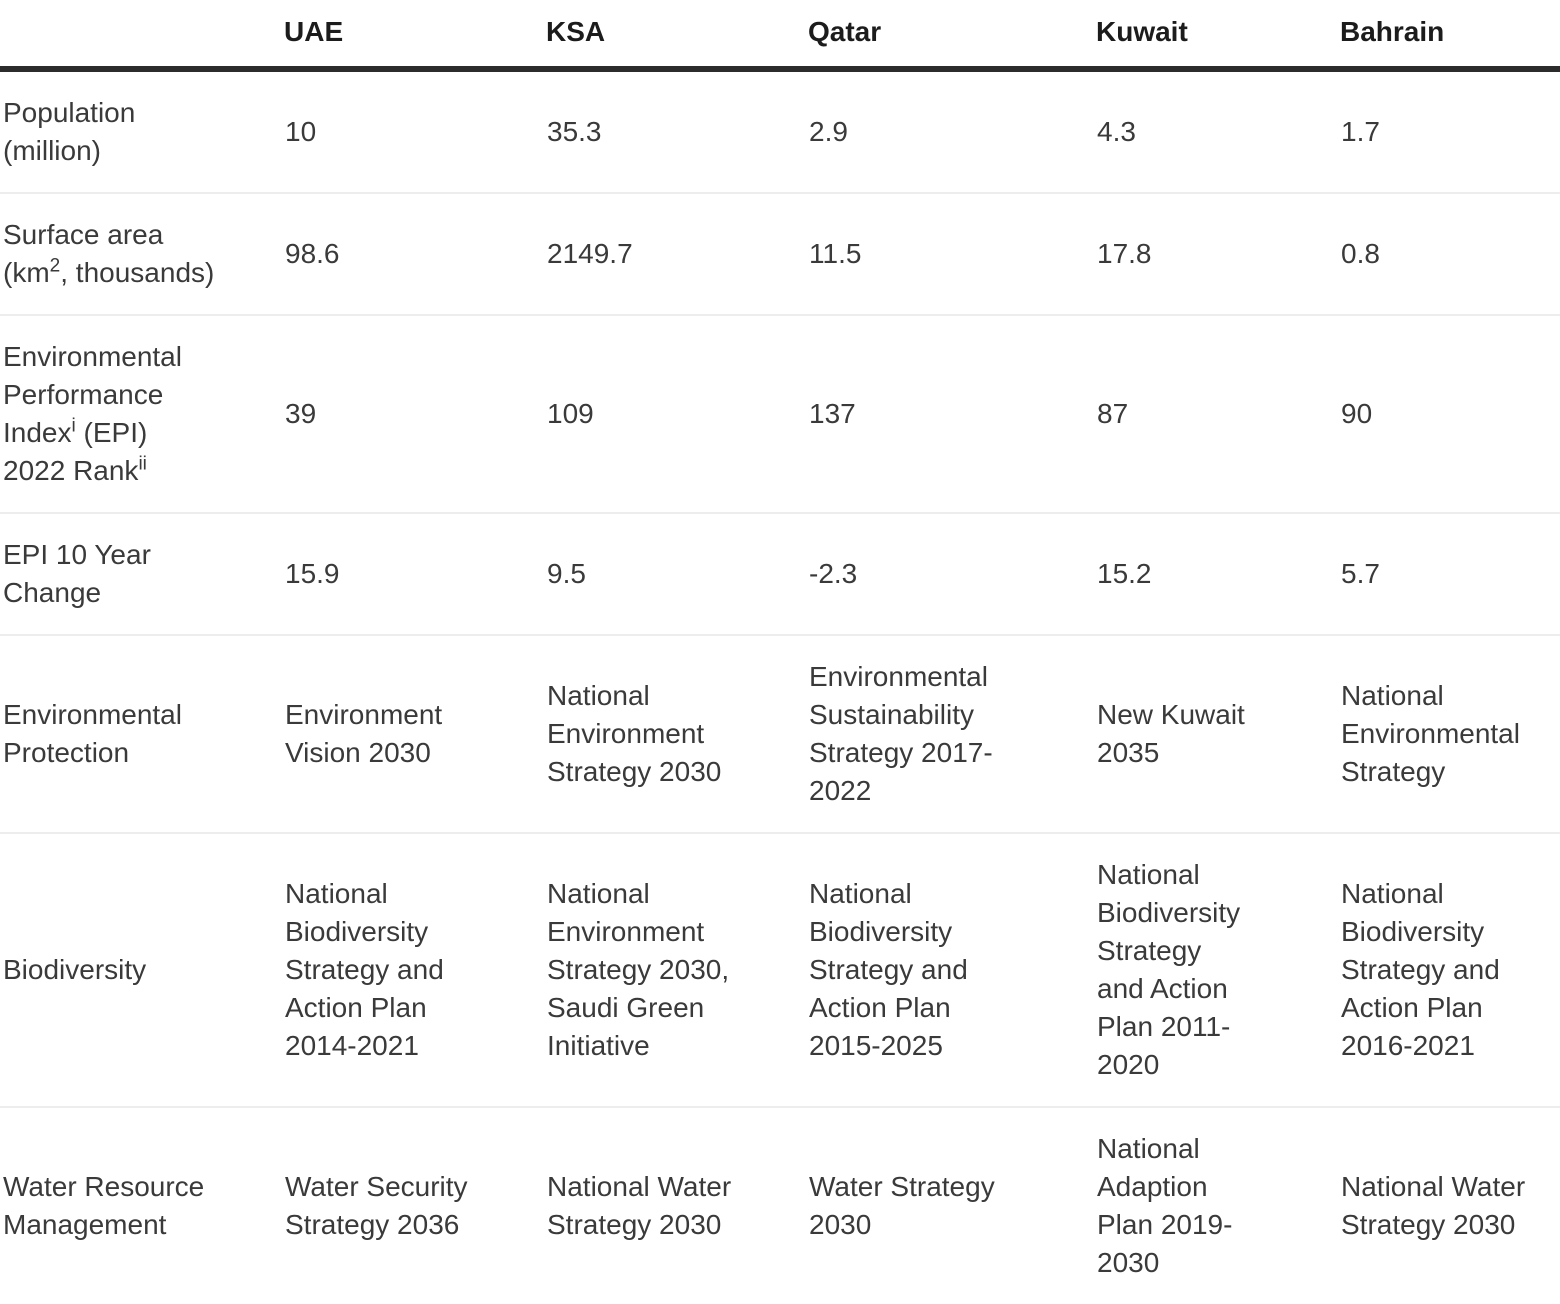 Image resolution: width=1560 pixels, height=1304 pixels. Describe the element at coordinates (73, 426) in the screenshot. I see `epi-footnote-i: i` at that location.